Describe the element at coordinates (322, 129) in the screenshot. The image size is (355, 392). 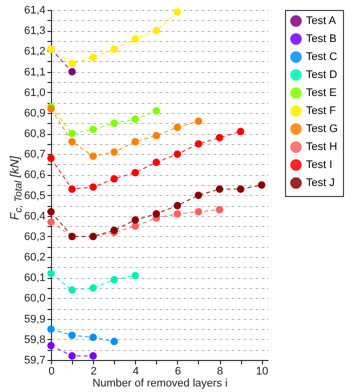
I see `legend-label: Test G` at that location.